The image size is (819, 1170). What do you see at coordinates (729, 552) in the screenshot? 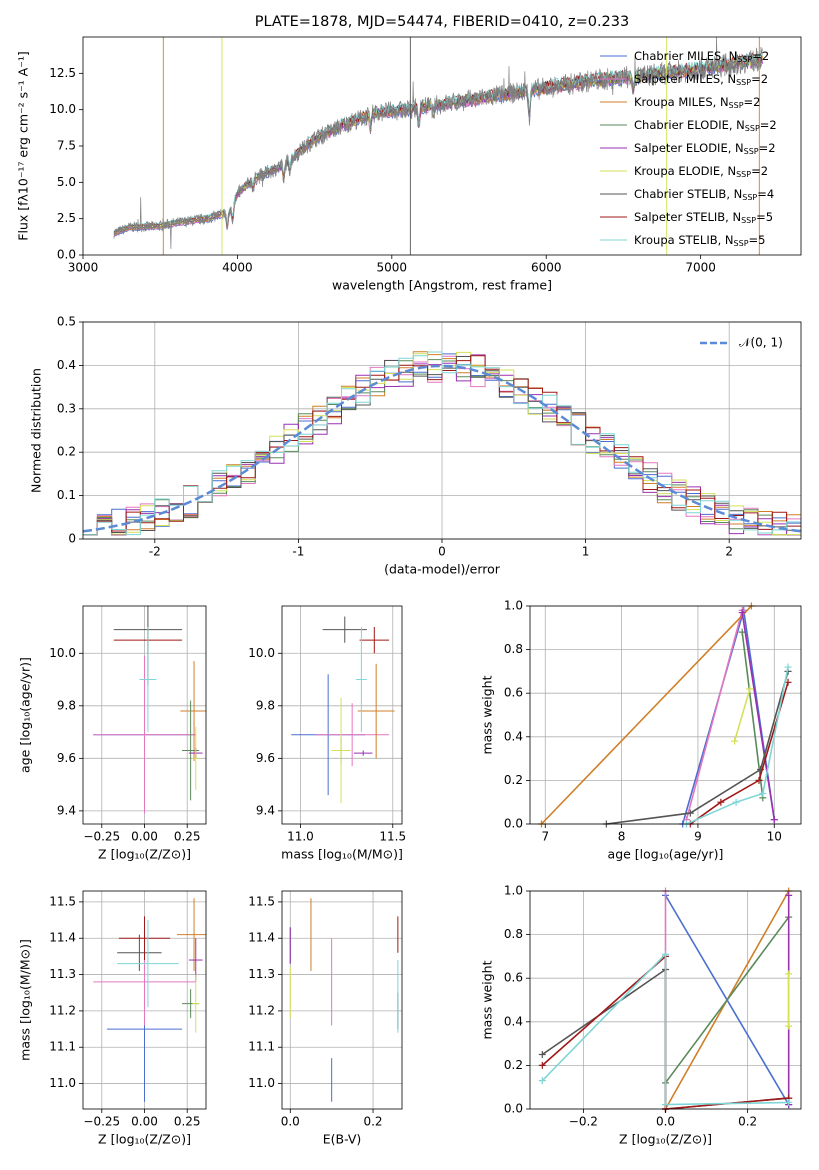
I see `x-tick-label: 2` at bounding box center [729, 552].